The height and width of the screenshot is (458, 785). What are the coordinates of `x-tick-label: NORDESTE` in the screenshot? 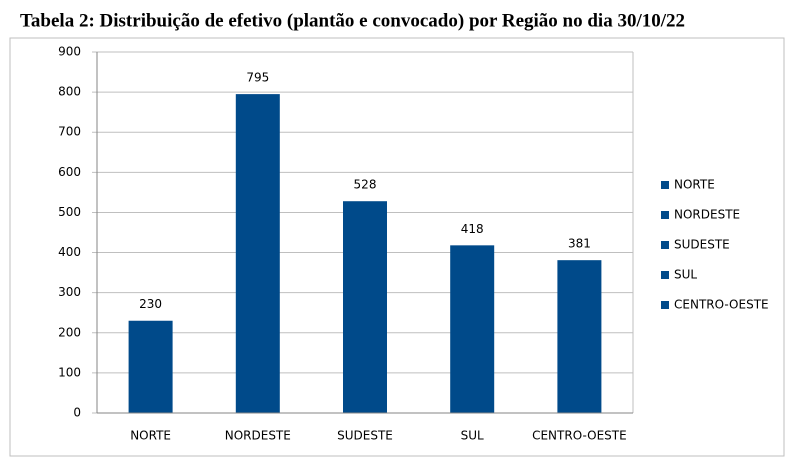 It's located at (258, 436).